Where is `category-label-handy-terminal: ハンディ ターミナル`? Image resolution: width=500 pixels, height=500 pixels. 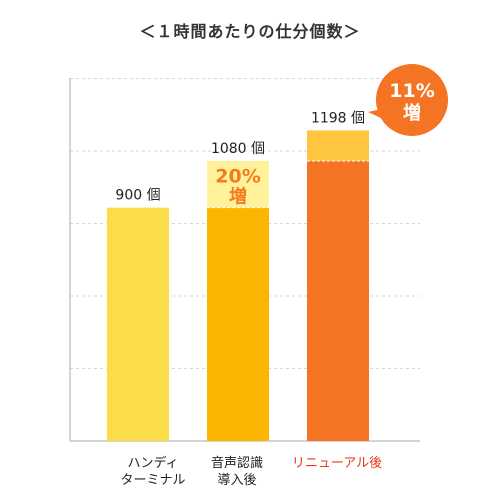
category-label-handy-terminal: ハンディ ターミナル is located at coordinates (153, 472).